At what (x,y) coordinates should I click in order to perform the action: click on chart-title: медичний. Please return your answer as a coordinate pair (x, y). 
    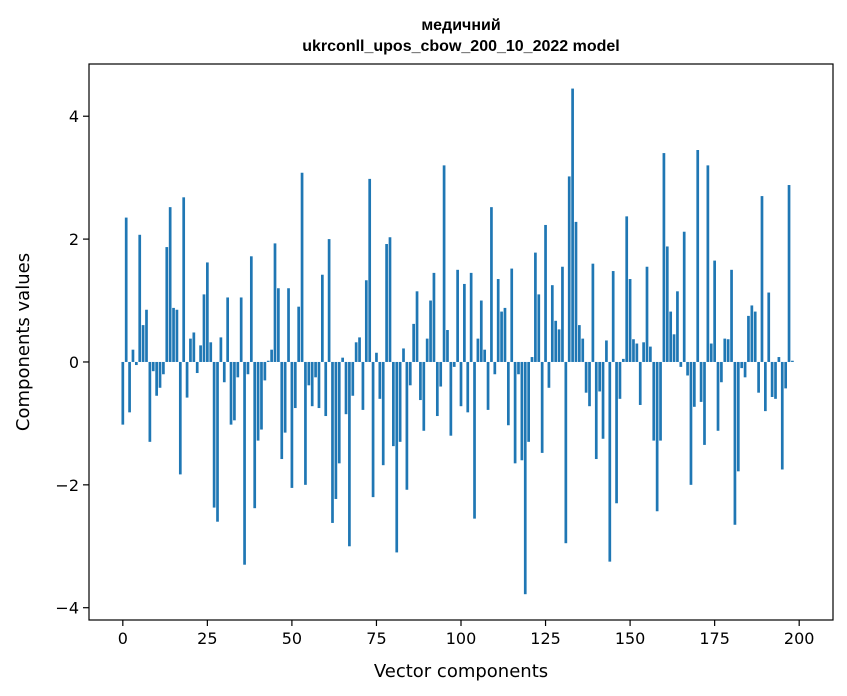
    Looking at the image, I should click on (460, 25).